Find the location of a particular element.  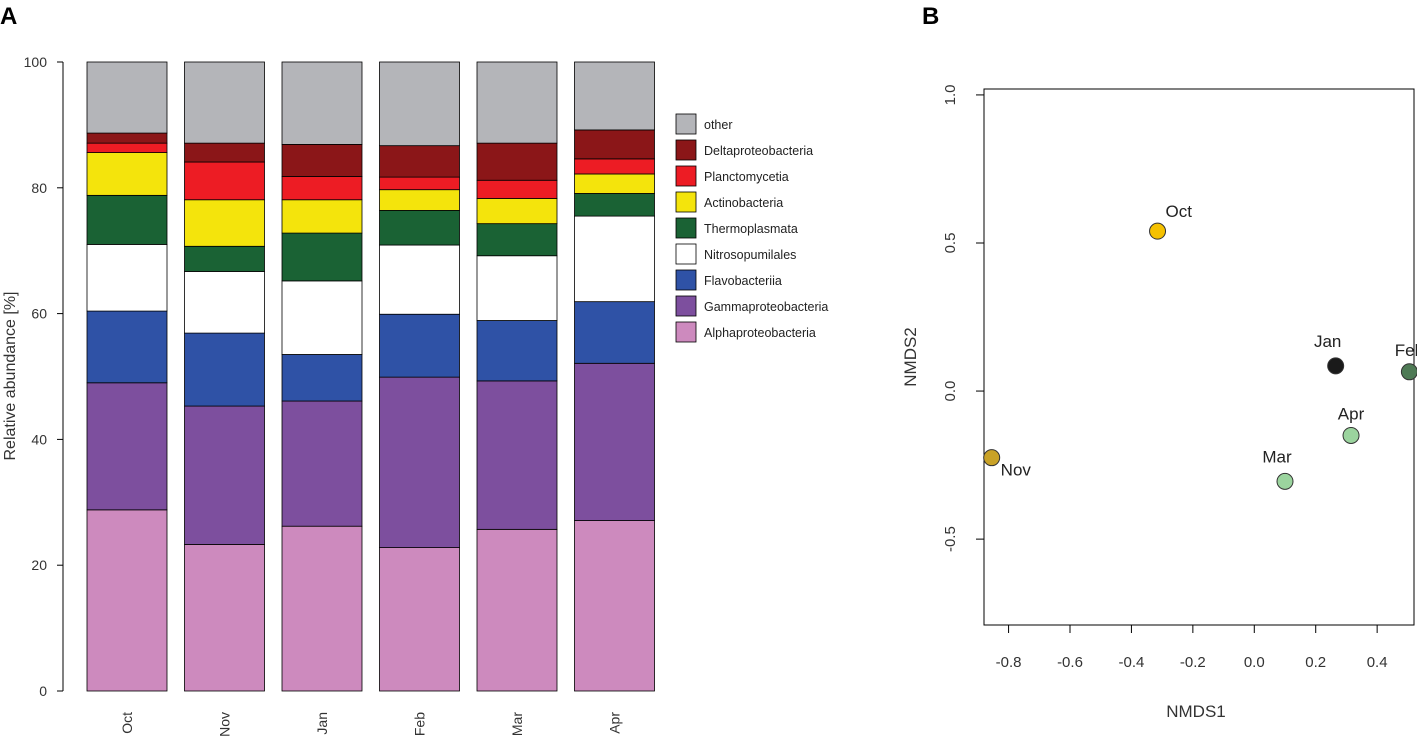

bar-segment-jan-other is located at coordinates (322, 103).